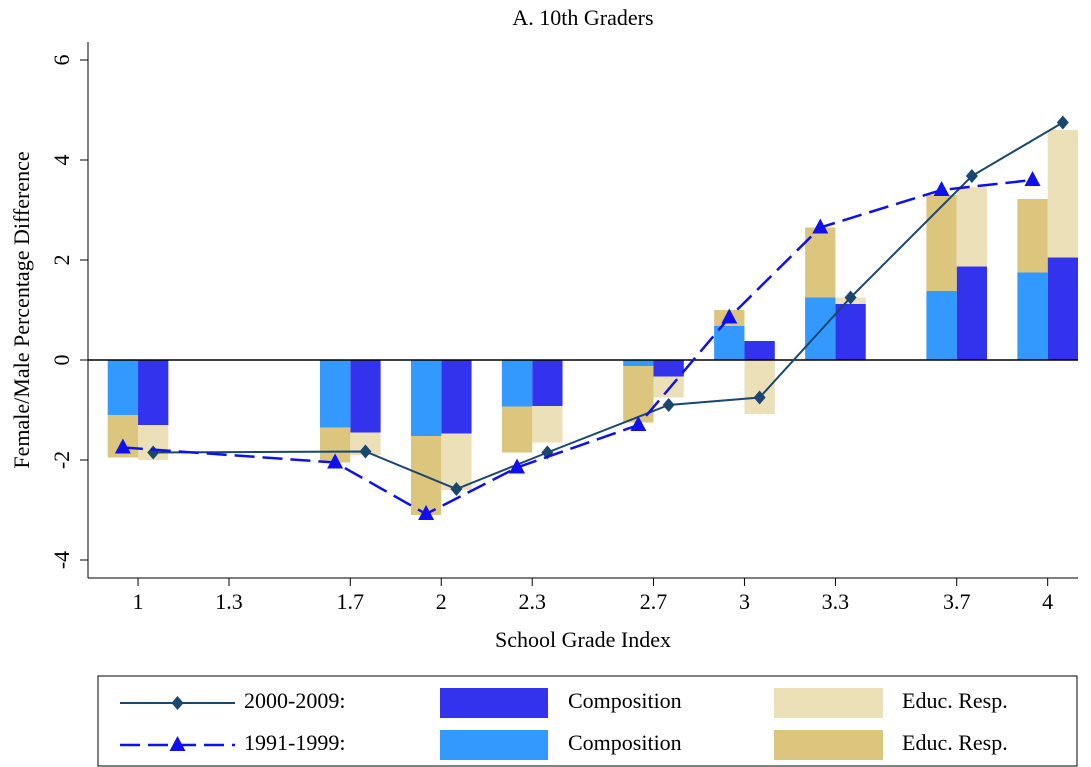 The height and width of the screenshot is (767, 1091). What do you see at coordinates (61, 460) in the screenshot?
I see `y-tick-label: -2` at bounding box center [61, 460].